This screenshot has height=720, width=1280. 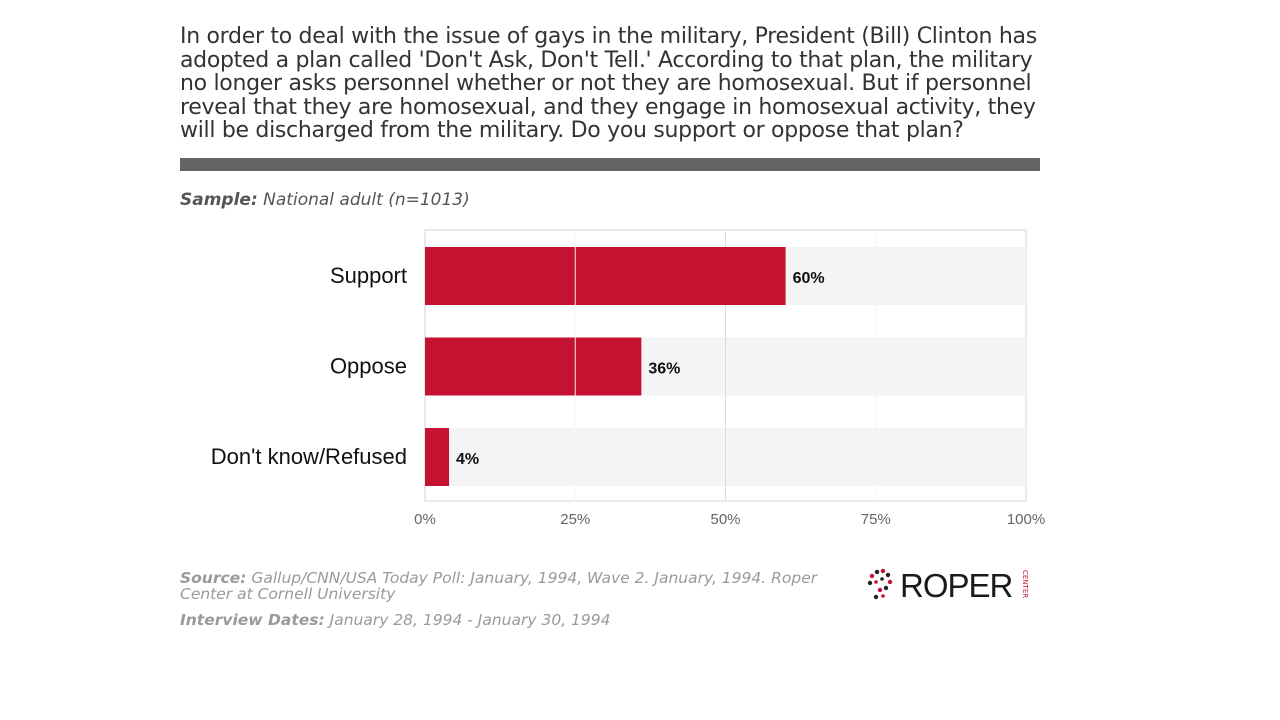 What do you see at coordinates (309, 456) in the screenshot?
I see `category-label: Don't know/Refused` at bounding box center [309, 456].